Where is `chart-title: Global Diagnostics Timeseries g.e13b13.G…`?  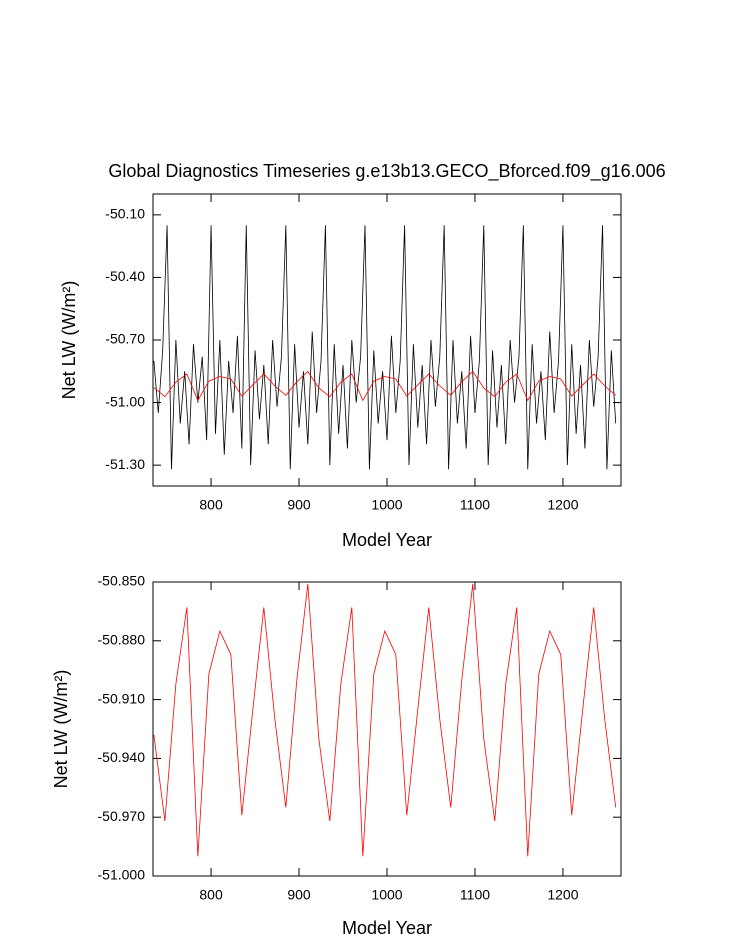
chart-title: Global Diagnostics Timeseries g.e13b13.G… is located at coordinates (386, 171).